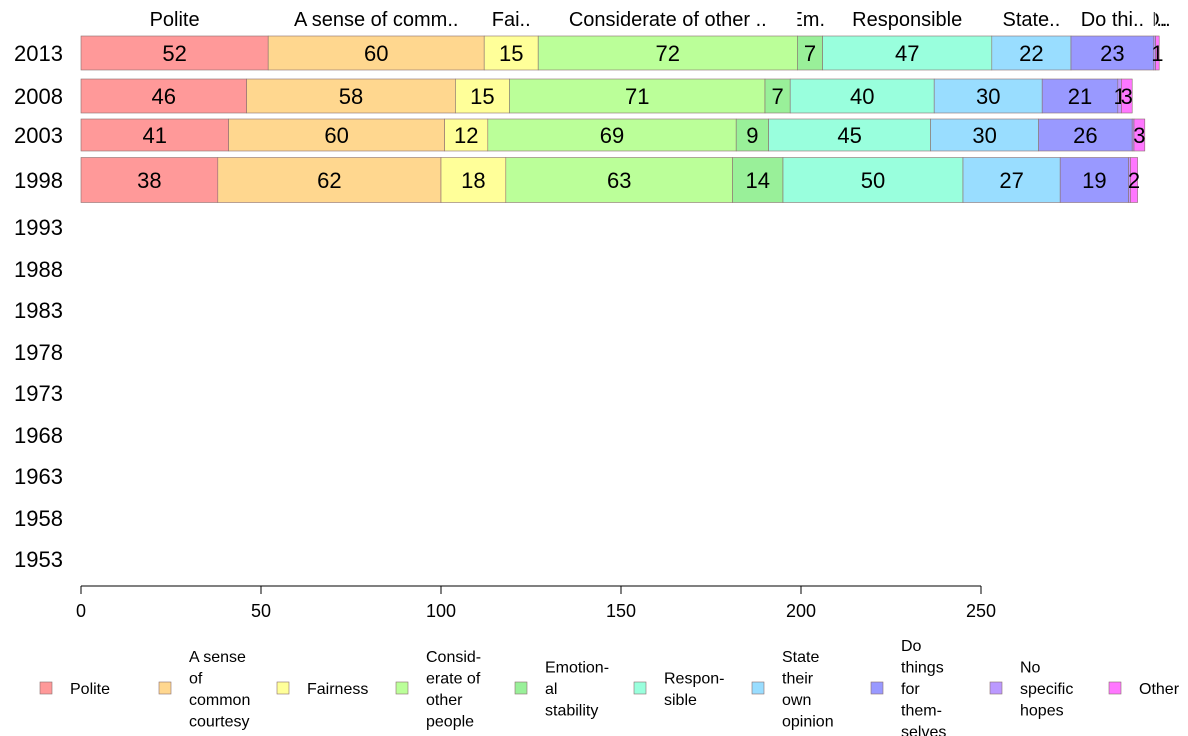  I want to click on bar-label-2008-2: 15, so click(482, 96).